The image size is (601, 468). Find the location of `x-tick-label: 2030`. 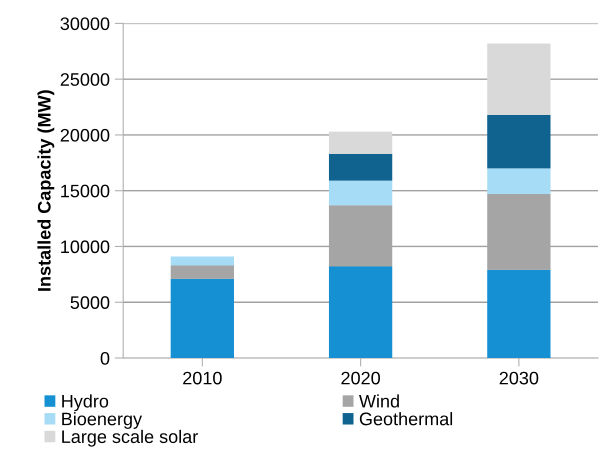

x-tick-label: 2030 is located at coordinates (519, 378).